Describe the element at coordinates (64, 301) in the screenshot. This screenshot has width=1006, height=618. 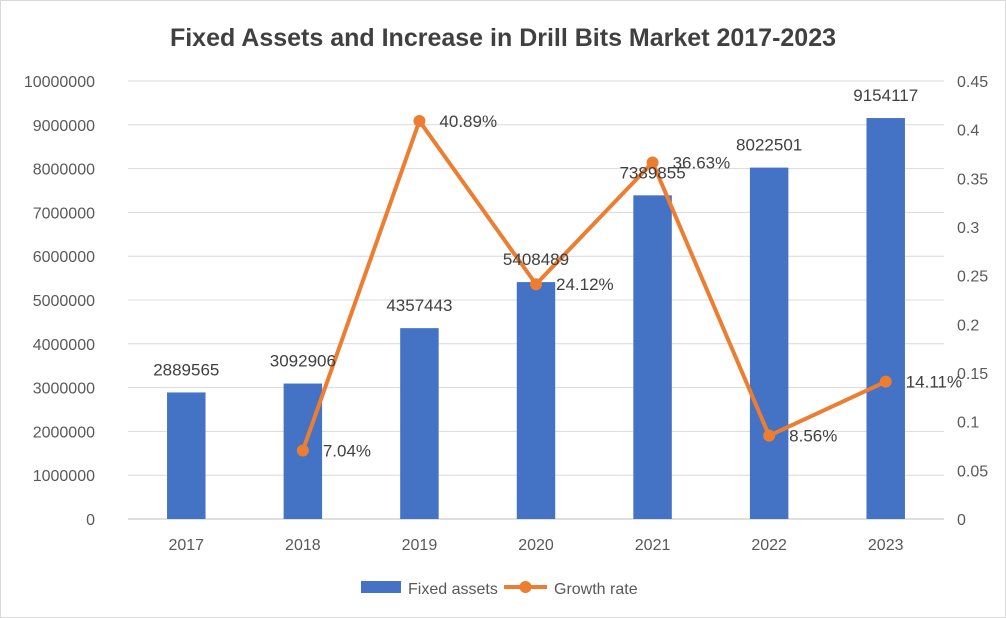
I see `left-tick-label: 5000000` at that location.